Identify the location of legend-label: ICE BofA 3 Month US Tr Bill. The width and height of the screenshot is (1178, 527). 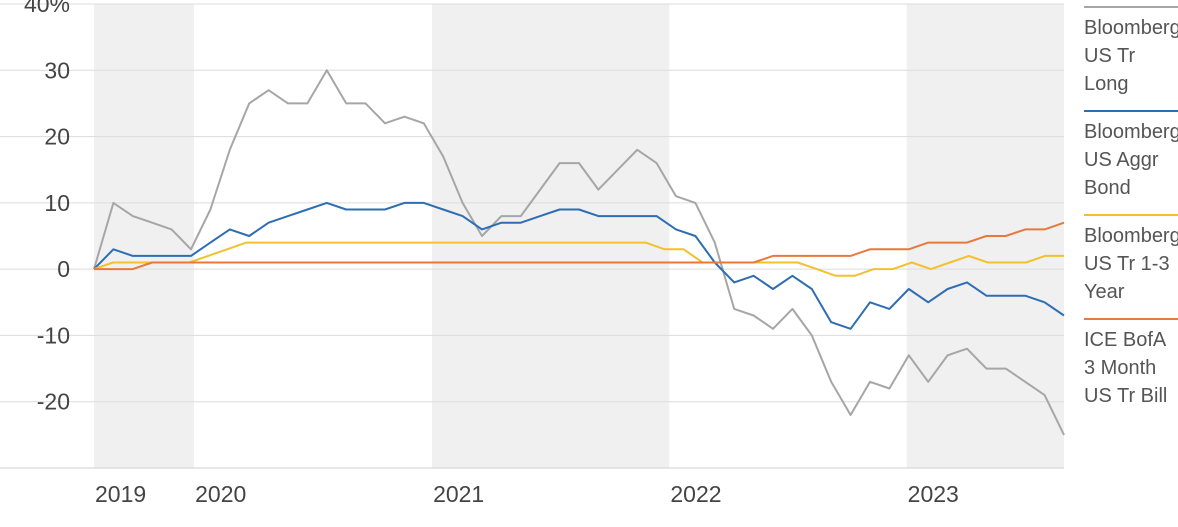
(1126, 368).